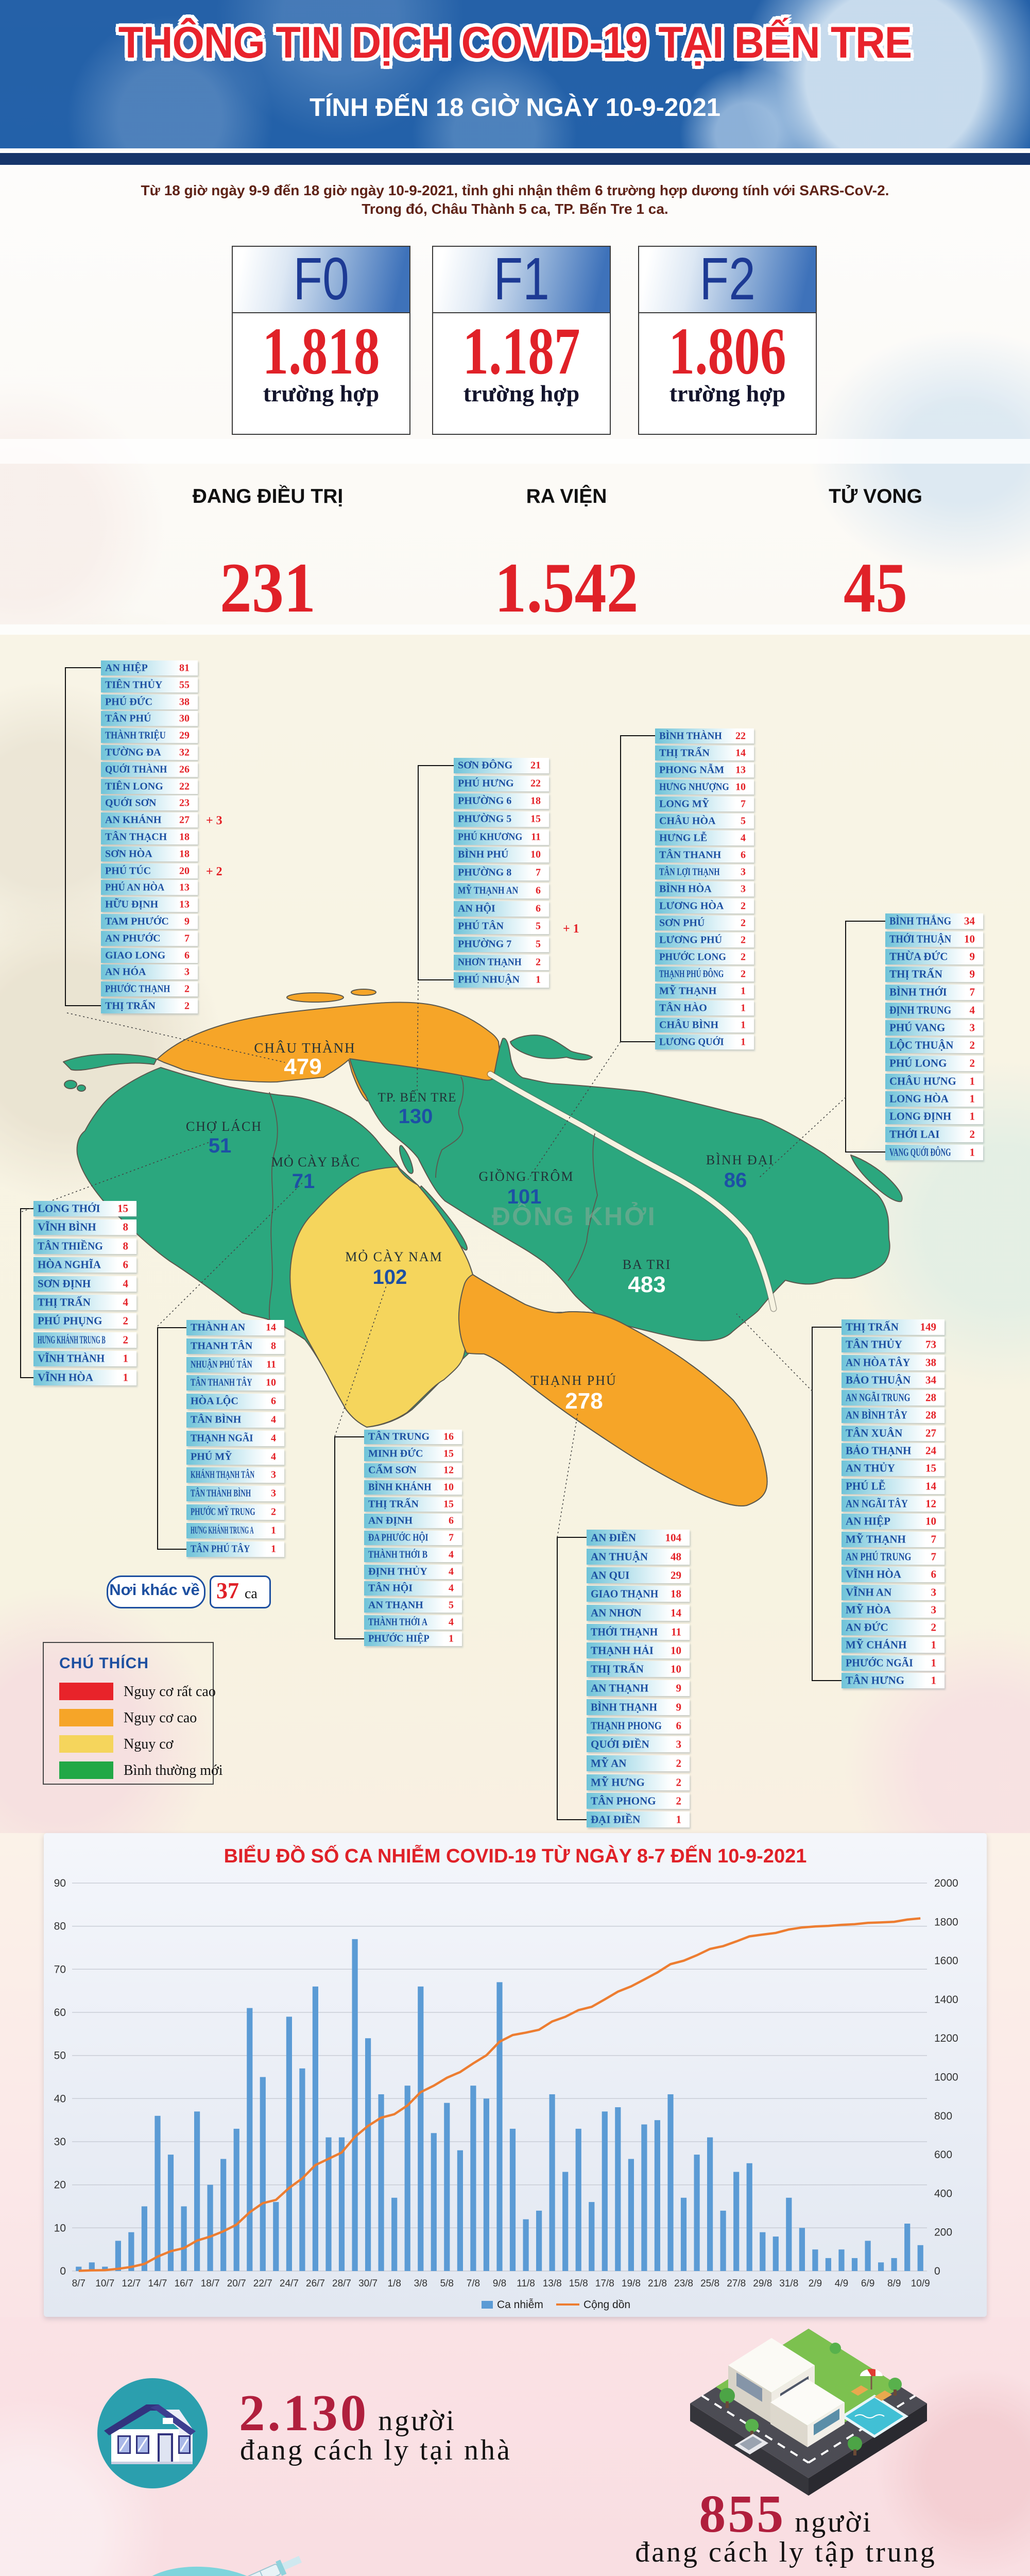 The image size is (1030, 2576). I want to click on svg-text: TP. BẾN TRE, so click(417, 1097).